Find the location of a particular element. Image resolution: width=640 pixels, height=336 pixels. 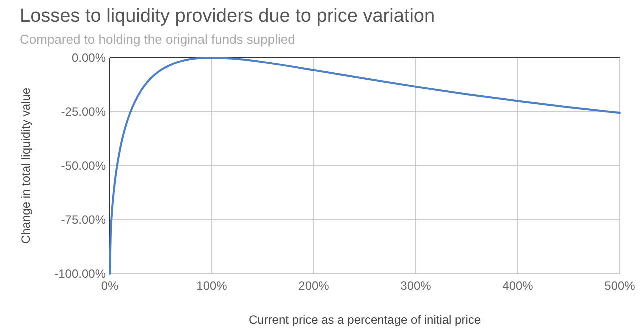

x-tick-label: 0% is located at coordinates (110, 286).